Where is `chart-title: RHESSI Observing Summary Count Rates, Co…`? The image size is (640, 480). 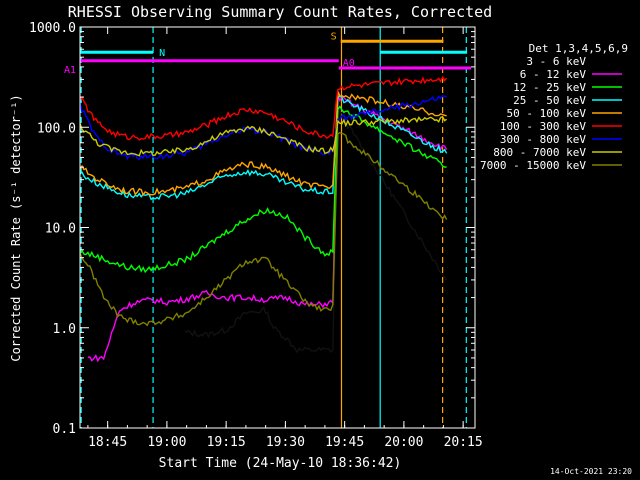
chart-title: RHESSI Observing Summary Count Rates, Co… is located at coordinates (280, 12).